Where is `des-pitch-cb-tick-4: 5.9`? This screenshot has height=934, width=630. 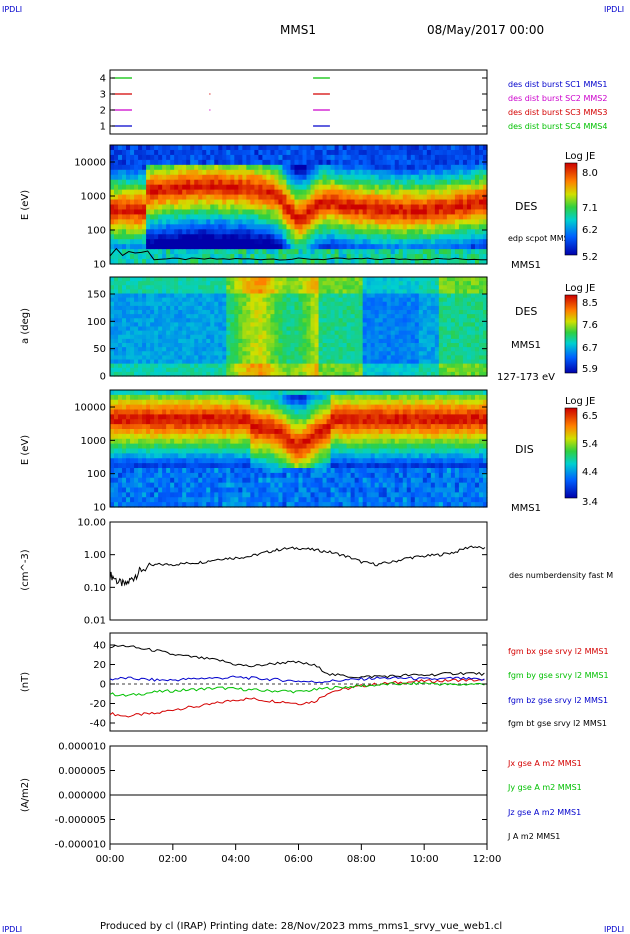
des-pitch-cb-tick-4: 5.9 is located at coordinates (590, 369).